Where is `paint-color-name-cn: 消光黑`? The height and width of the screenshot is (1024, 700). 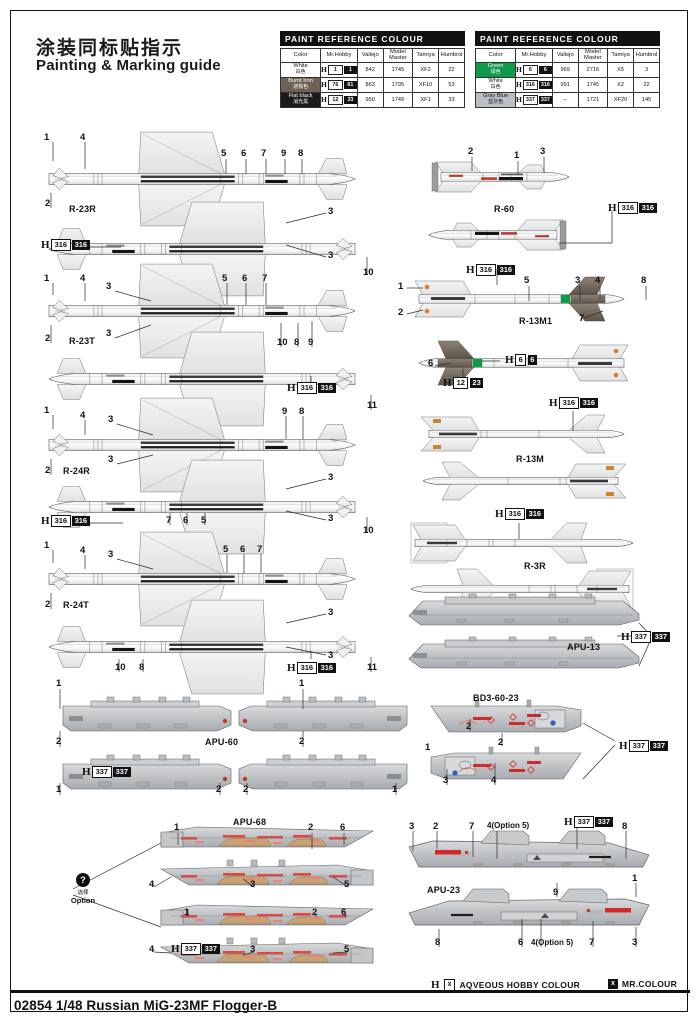
paint-color-name-cn: 消光黑 is located at coordinates (301, 101).